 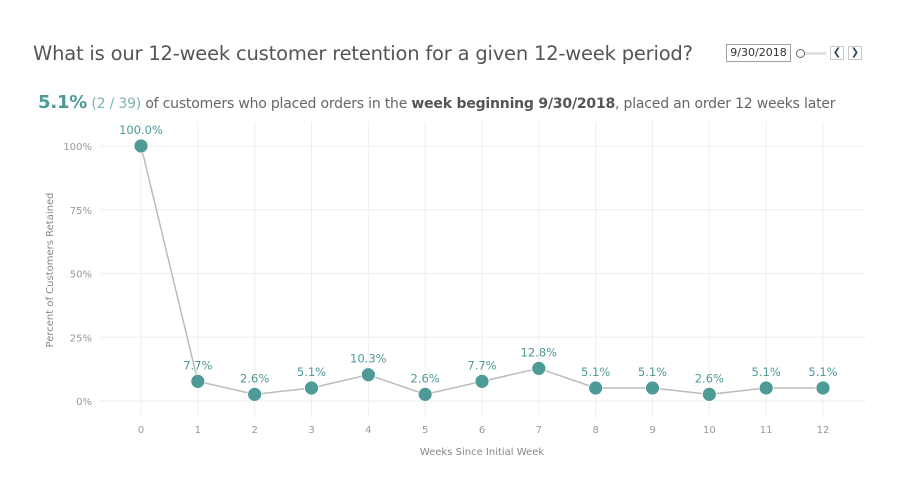 What do you see at coordinates (77, 147) in the screenshot?
I see `y-tick-label: 100%` at bounding box center [77, 147].